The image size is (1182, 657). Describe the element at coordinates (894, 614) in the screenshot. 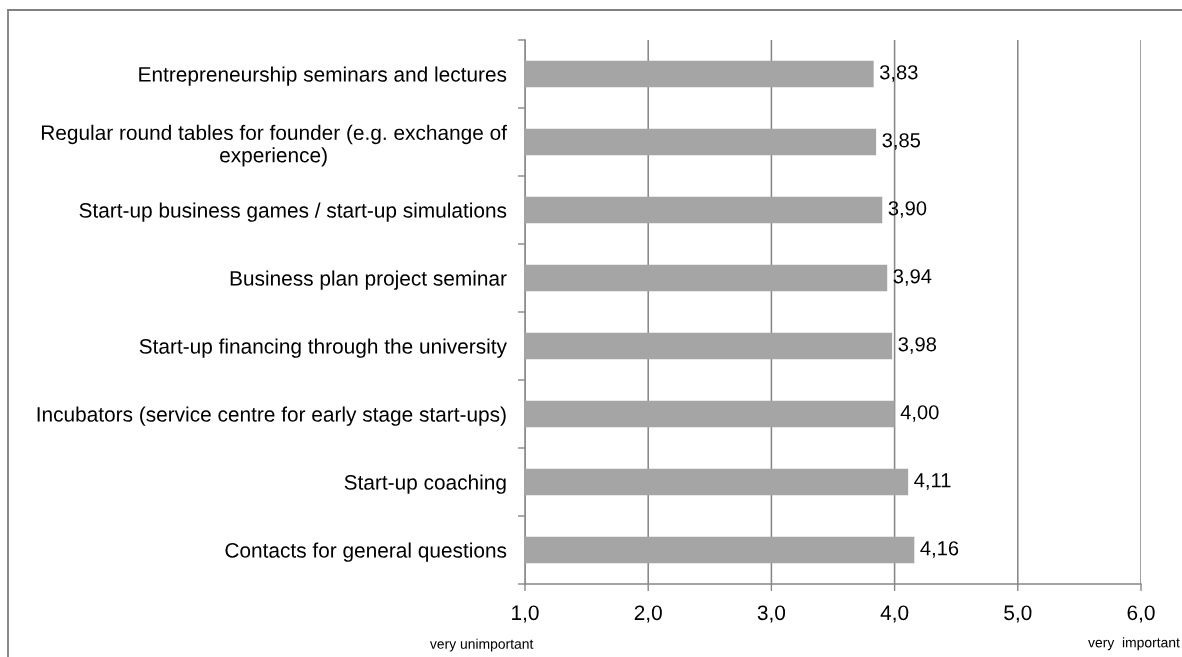

I see `x-tick-label: 4,0` at that location.